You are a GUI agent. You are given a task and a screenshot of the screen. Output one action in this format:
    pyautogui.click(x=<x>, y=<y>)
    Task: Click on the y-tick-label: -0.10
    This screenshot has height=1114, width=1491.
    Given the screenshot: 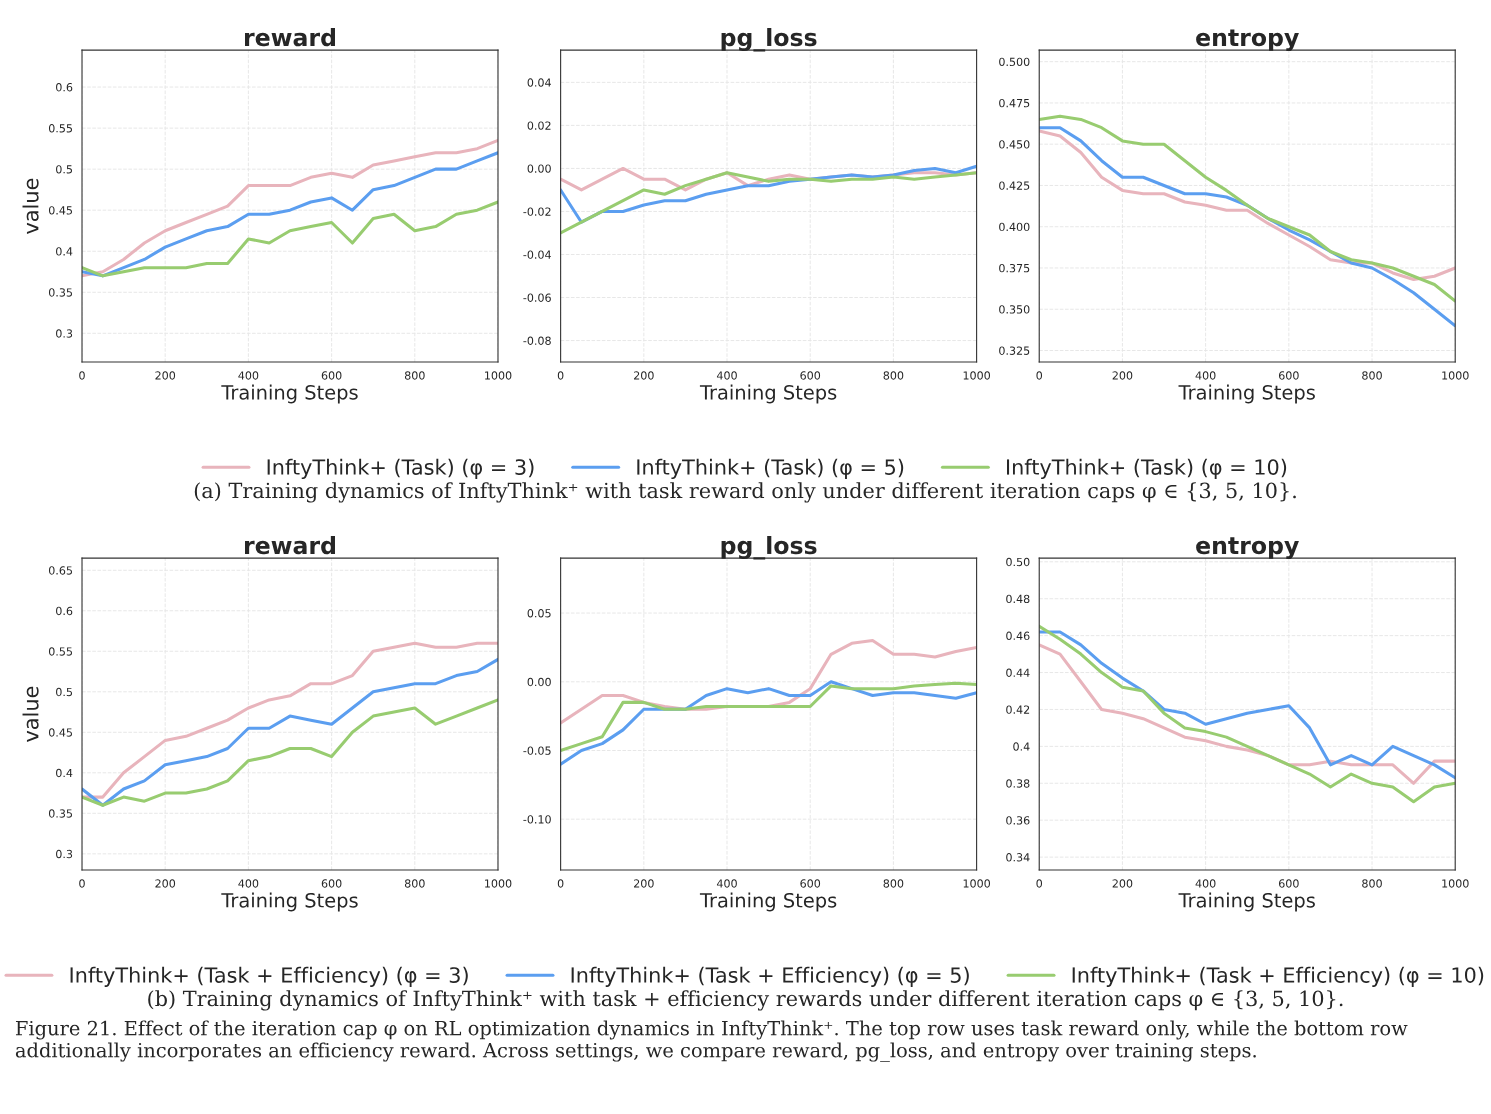 What is the action you would take?
    pyautogui.click(x=537, y=819)
    